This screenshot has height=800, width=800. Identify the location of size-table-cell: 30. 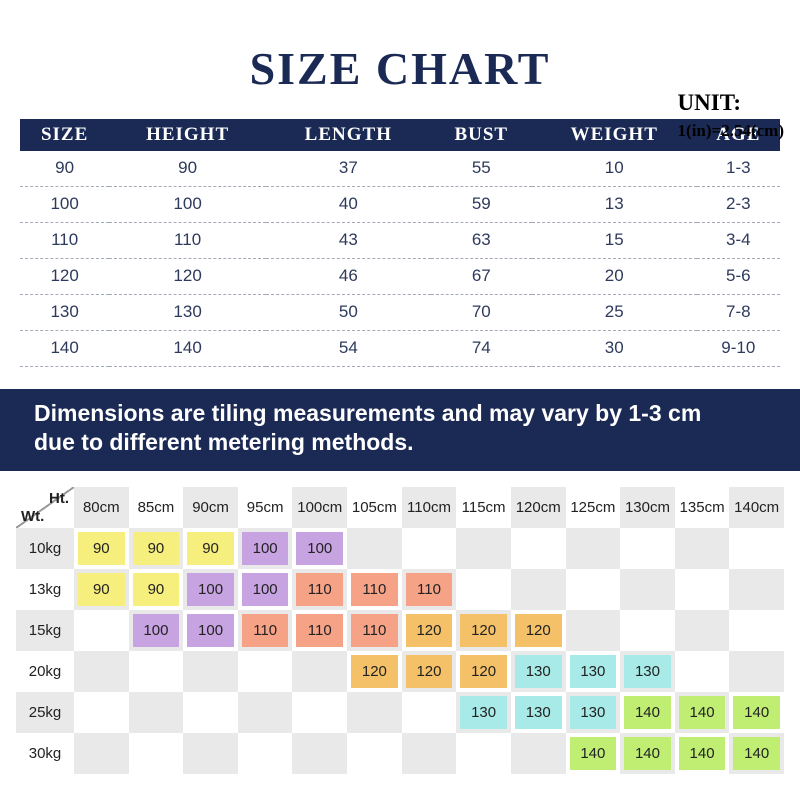
(614, 348).